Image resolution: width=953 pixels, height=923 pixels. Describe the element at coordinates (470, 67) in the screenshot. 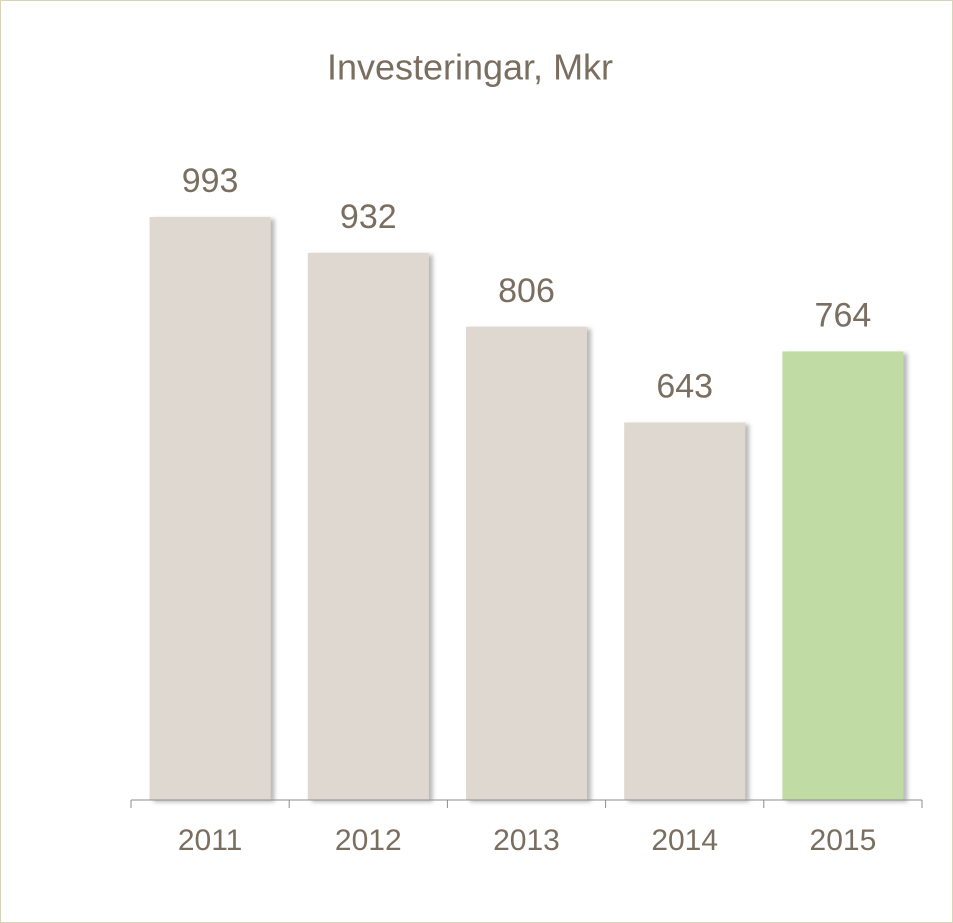

I see `chart-title: Investeringar, Mkr` at that location.